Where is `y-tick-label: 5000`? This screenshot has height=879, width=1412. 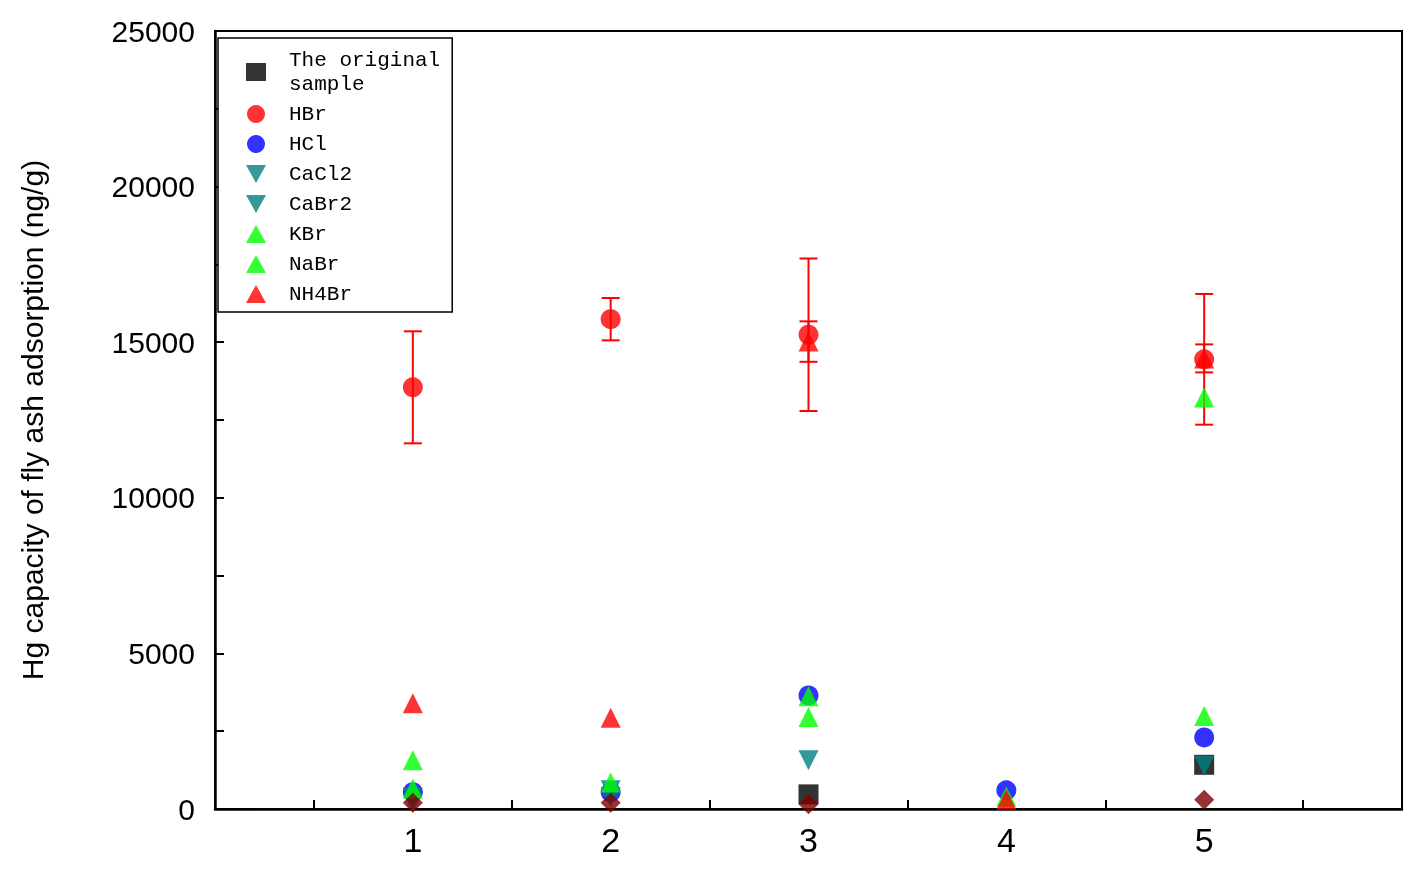 y-tick-label: 5000 is located at coordinates (161, 653).